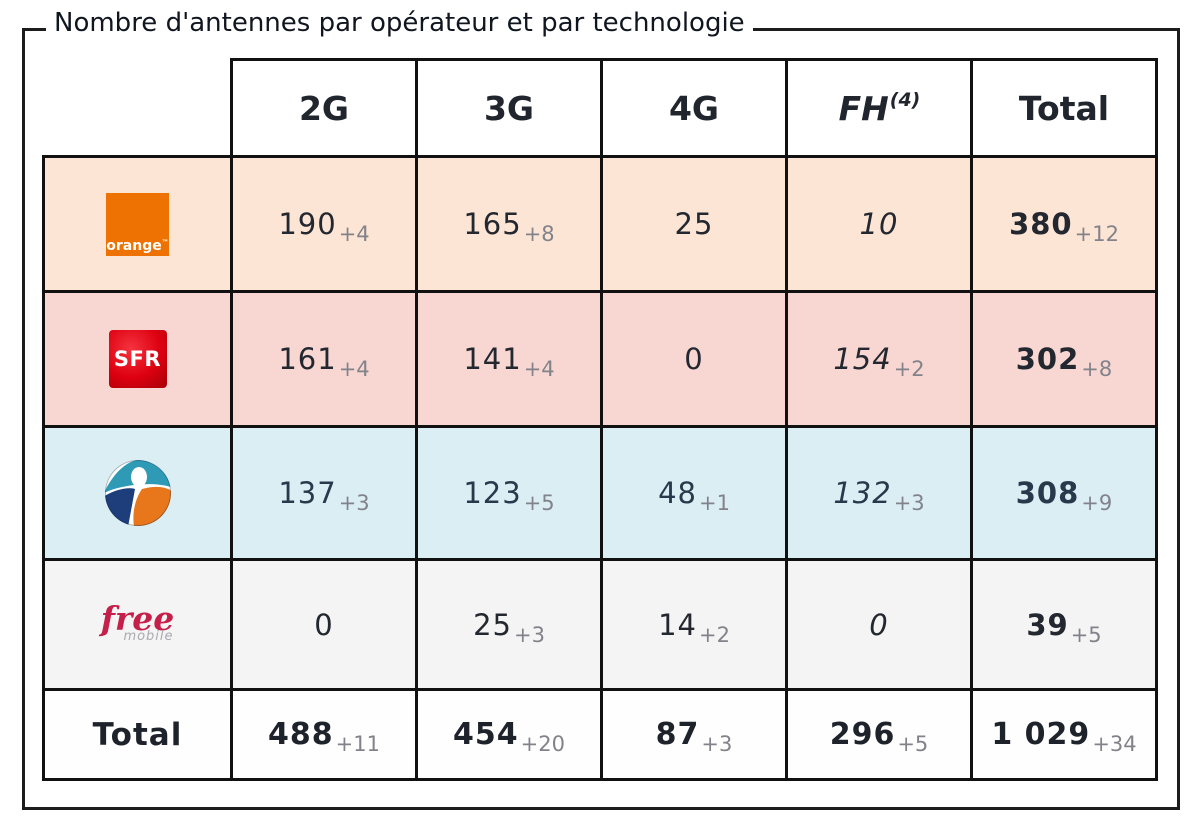  I want to click on value: 1 029, so click(1041, 734).